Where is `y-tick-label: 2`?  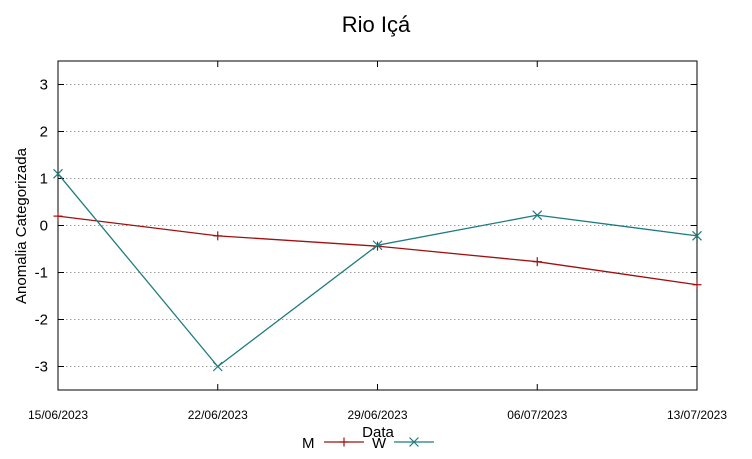 y-tick-label: 2 is located at coordinates (44, 132).